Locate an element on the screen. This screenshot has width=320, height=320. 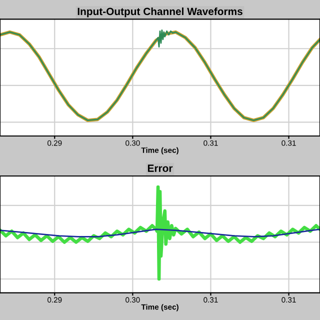
chart-title: Error is located at coordinates (160, 168).